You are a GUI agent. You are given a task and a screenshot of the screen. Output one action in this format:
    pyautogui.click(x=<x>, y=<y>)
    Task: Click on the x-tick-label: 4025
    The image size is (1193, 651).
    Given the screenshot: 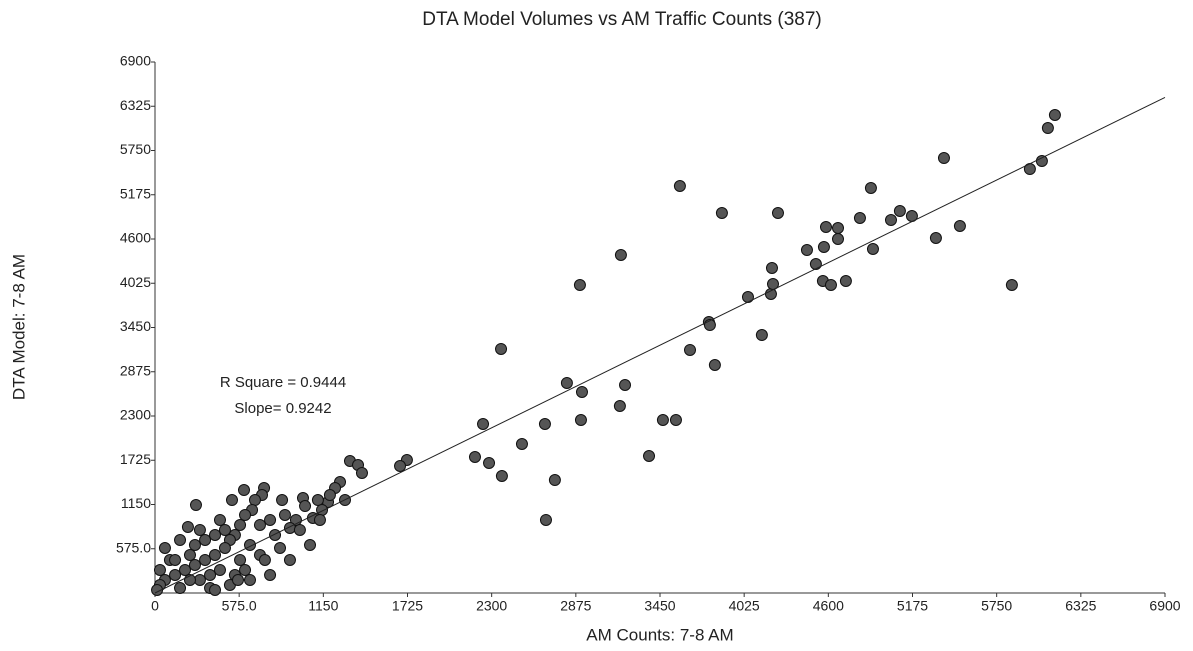 What is the action you would take?
    pyautogui.click(x=744, y=606)
    